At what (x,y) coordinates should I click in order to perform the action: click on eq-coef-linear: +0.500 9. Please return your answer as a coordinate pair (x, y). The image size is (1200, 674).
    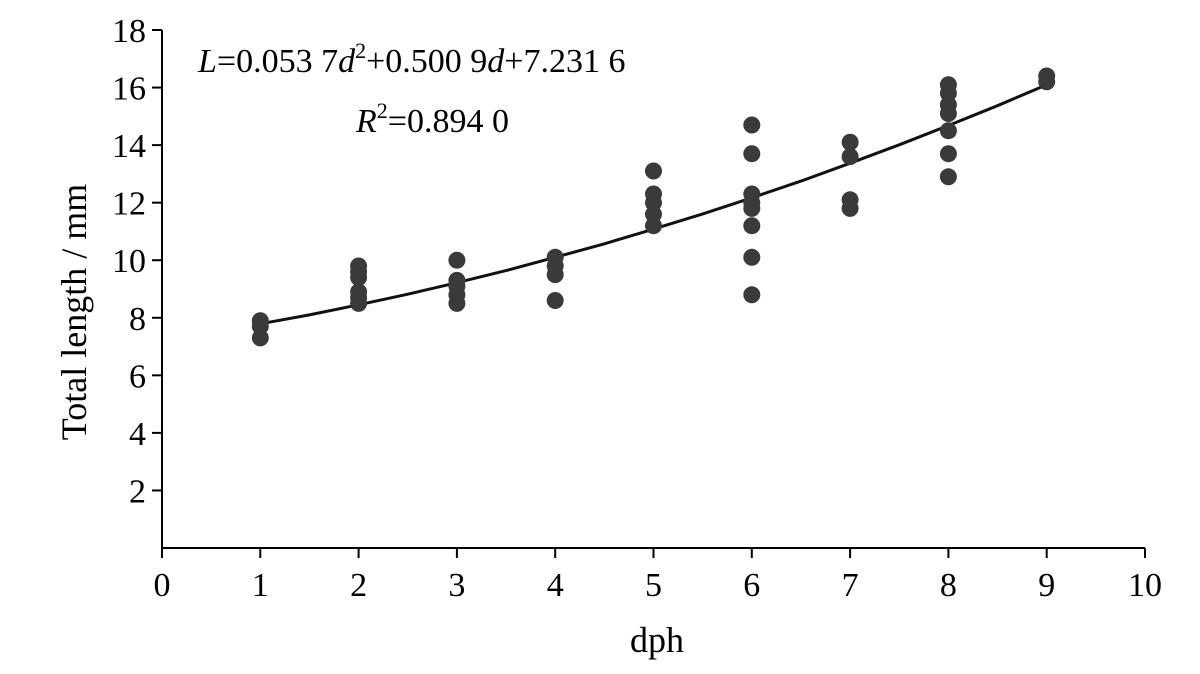
    Looking at the image, I should click on (426, 61).